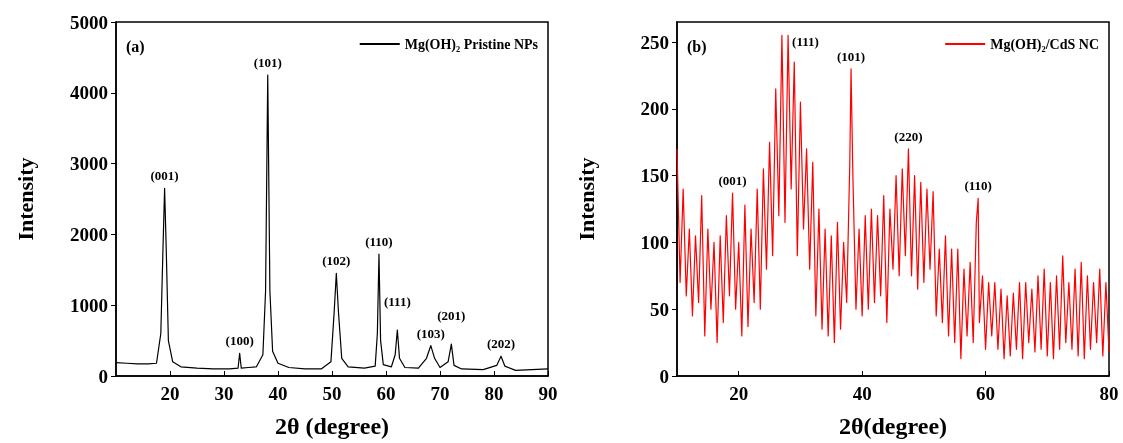 This screenshot has width=1123, height=443. Describe the element at coordinates (135, 46) in the screenshot. I see `annotation: (a)` at that location.